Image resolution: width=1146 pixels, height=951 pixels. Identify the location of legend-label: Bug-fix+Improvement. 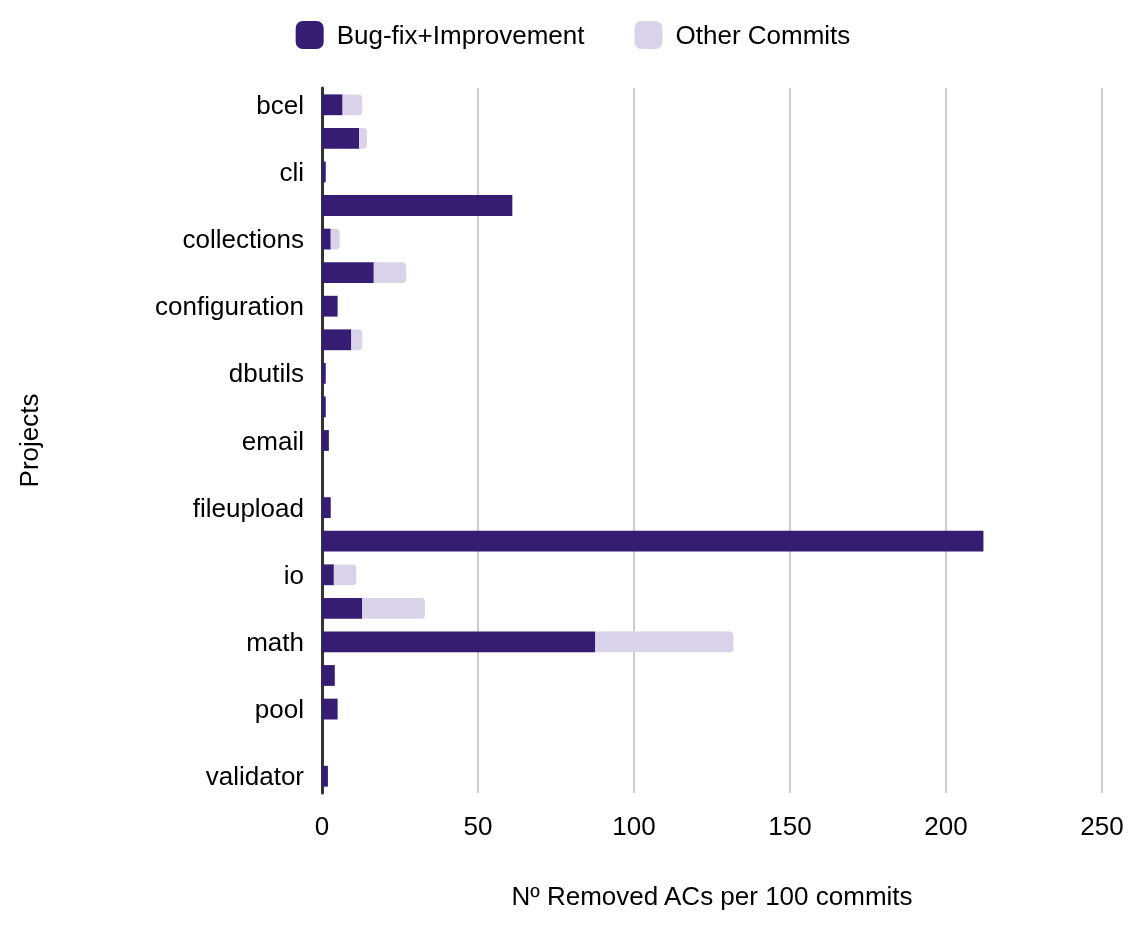
(461, 35).